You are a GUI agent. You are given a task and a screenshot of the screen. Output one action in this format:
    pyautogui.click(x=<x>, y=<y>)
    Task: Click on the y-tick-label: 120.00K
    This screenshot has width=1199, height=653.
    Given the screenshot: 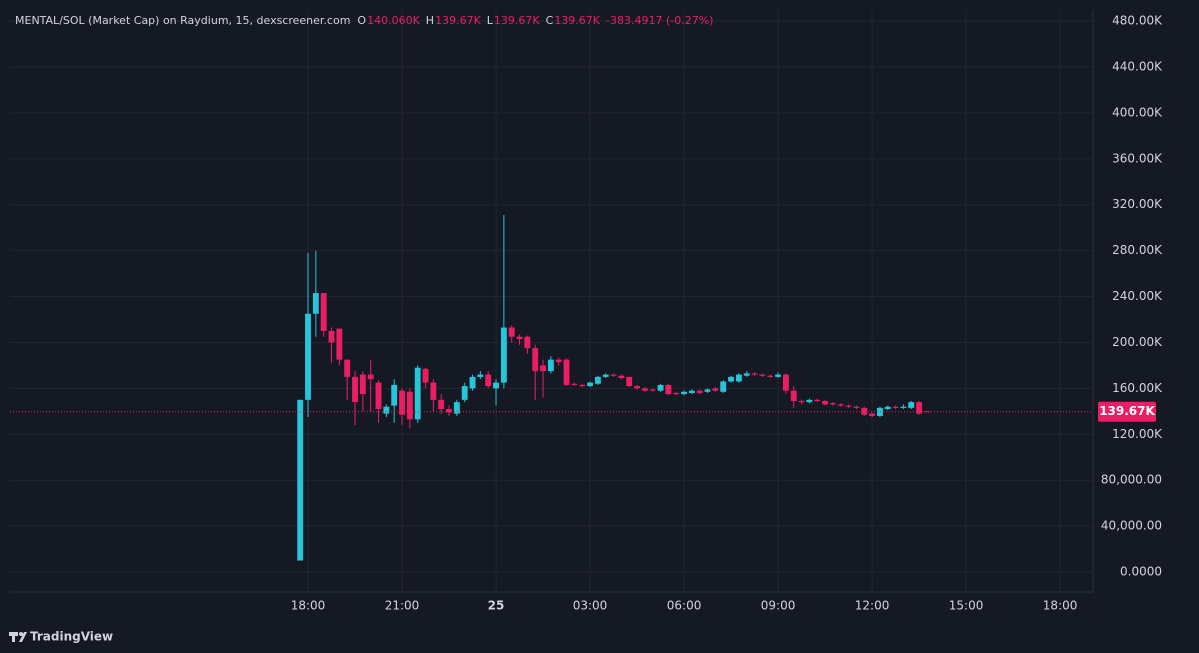 What is the action you would take?
    pyautogui.click(x=1137, y=434)
    